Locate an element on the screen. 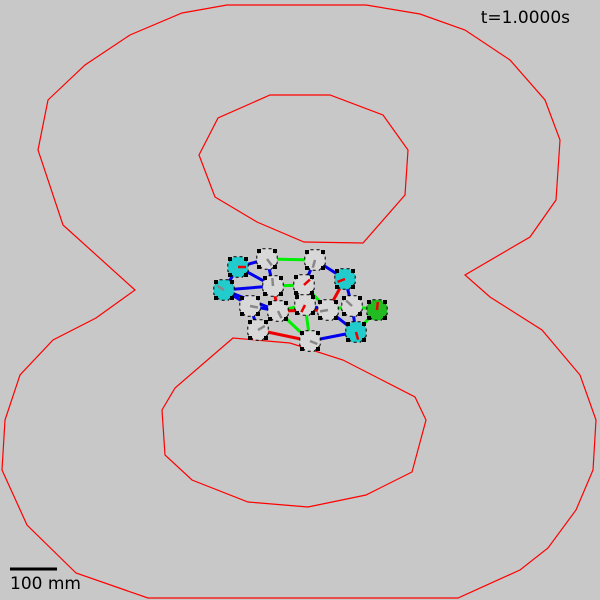 The height and width of the screenshot is (600, 600). track-lower-inner-boundary is located at coordinates (294, 422).